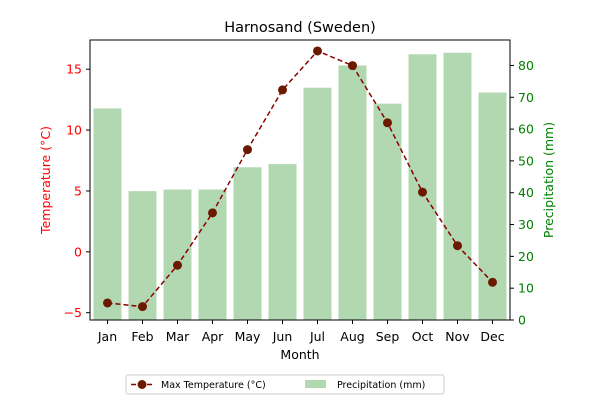 The width and height of the screenshot is (600, 400). I want to click on y-right-tick-label: 20, so click(526, 256).